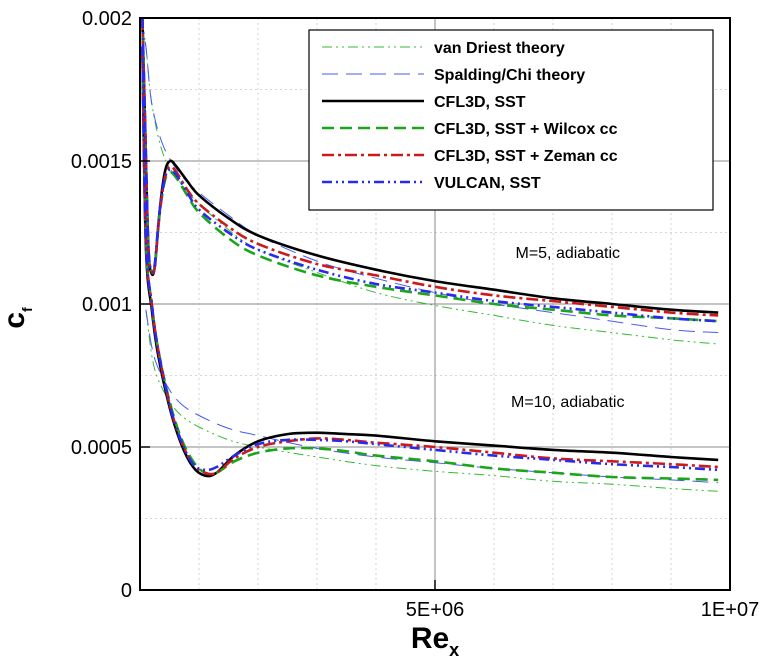 The image size is (764, 665). Describe the element at coordinates (526, 129) in the screenshot. I see `legend-label-3: CFL3D, SST + Wilcox cc` at that location.